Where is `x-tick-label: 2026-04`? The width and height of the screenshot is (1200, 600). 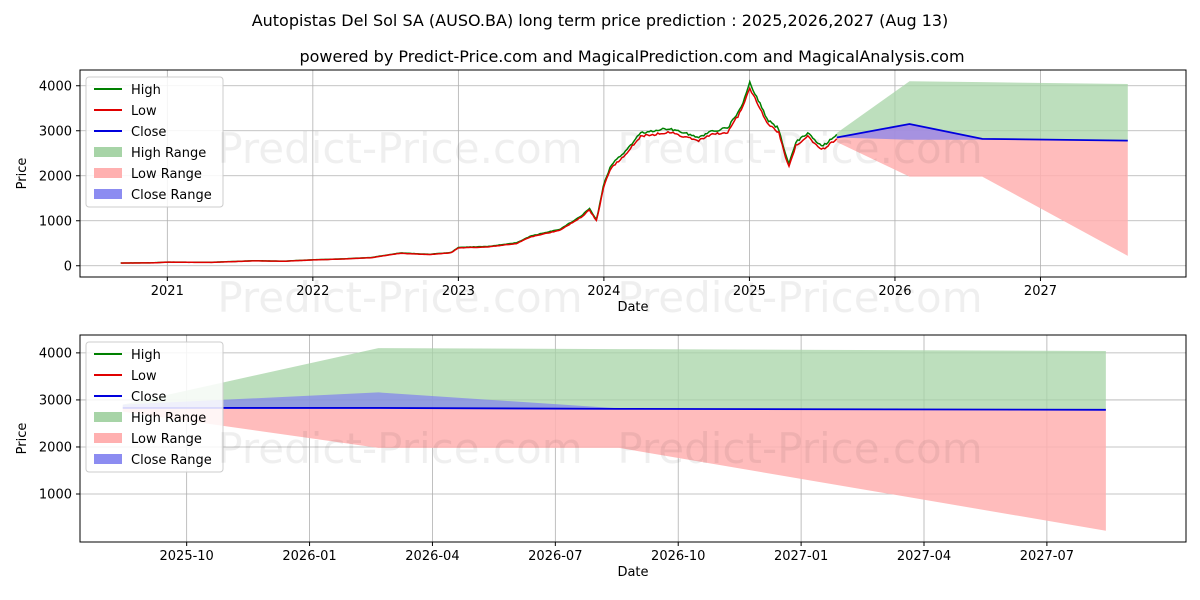
x-tick-label: 2026-04 is located at coordinates (432, 556).